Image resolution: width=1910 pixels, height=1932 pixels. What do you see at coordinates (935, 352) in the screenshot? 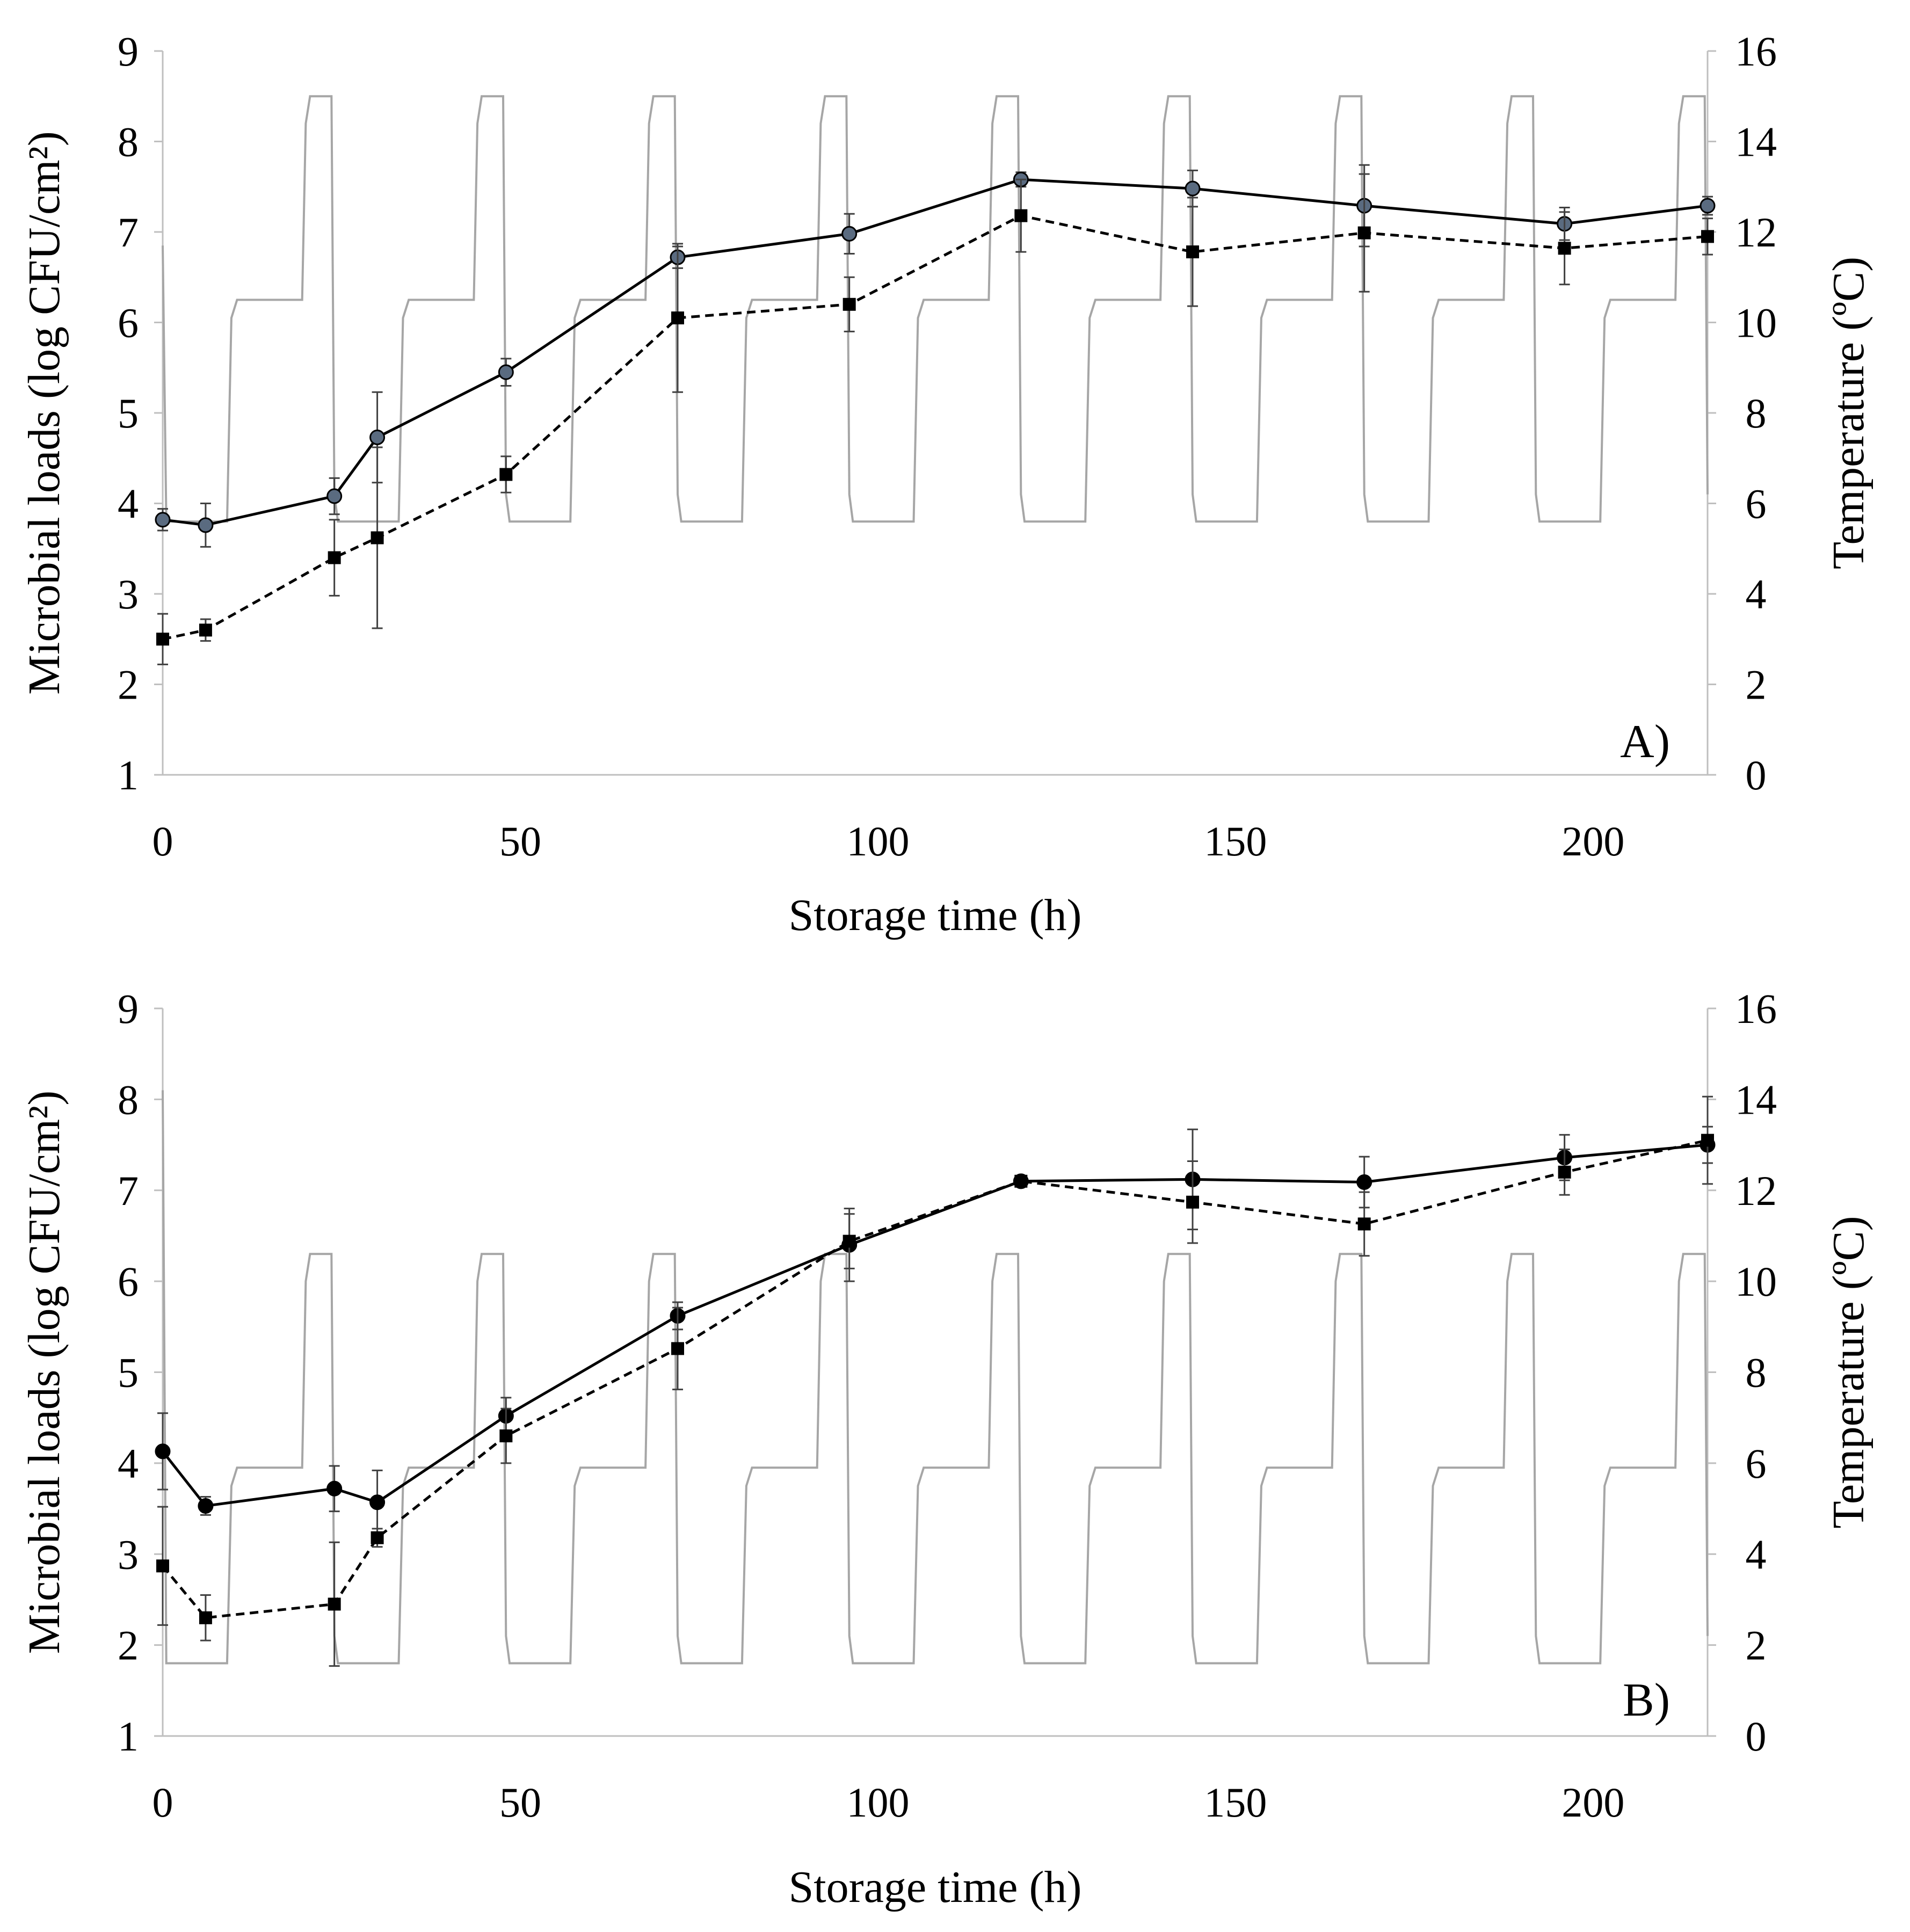
I see `series-solid-line` at bounding box center [935, 352].